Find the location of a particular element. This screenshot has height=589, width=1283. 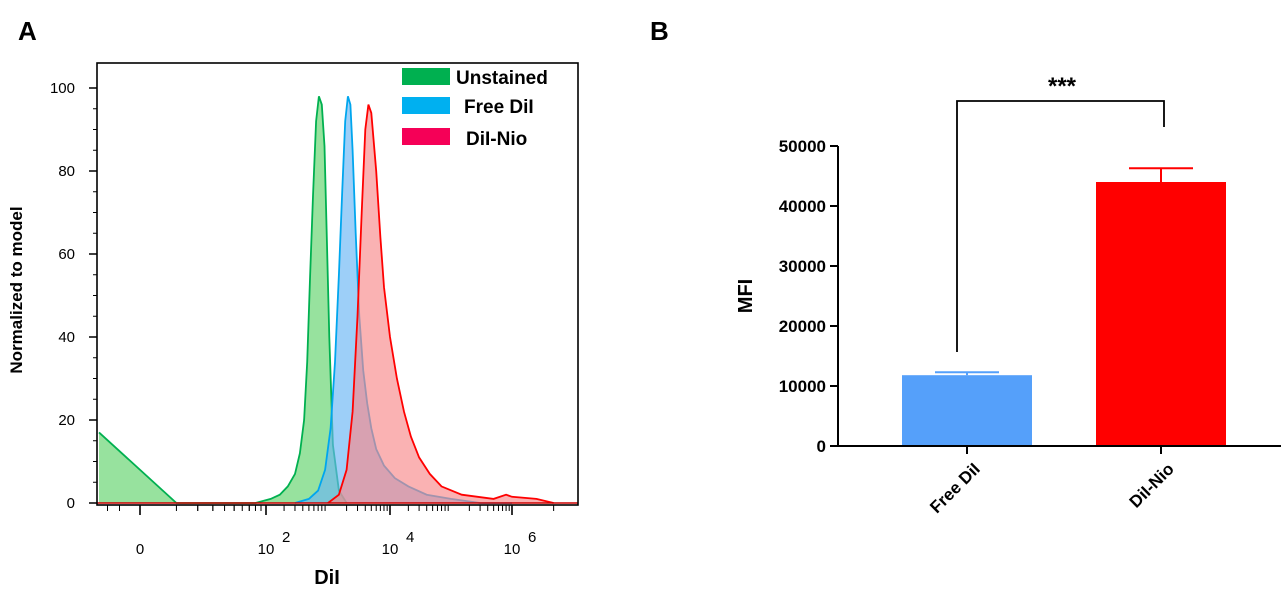

bar-y-tick-label: 10000 is located at coordinates (802, 386).